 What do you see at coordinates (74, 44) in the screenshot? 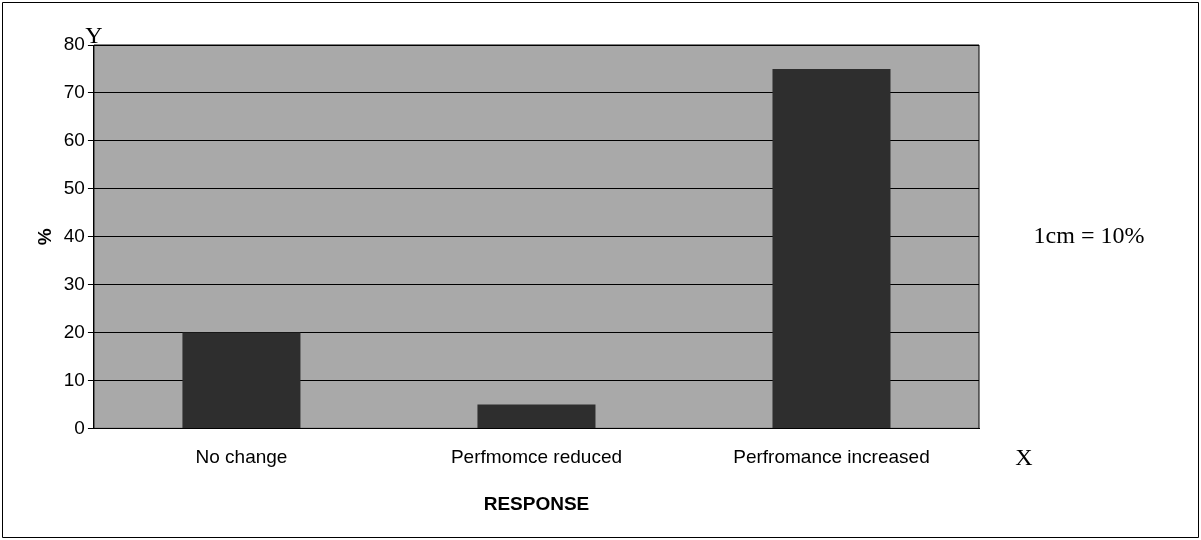
I see `y-tick-label: 80` at bounding box center [74, 44].